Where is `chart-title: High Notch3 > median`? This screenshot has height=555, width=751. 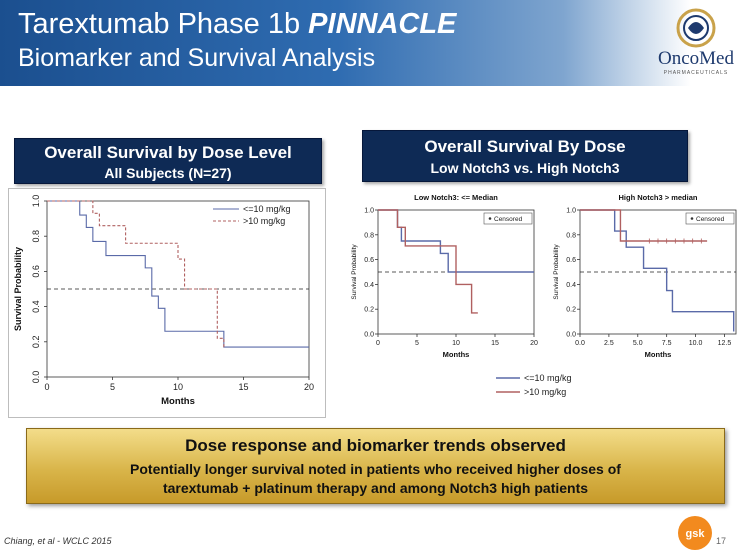 chart-title: High Notch3 > median is located at coordinates (658, 197).